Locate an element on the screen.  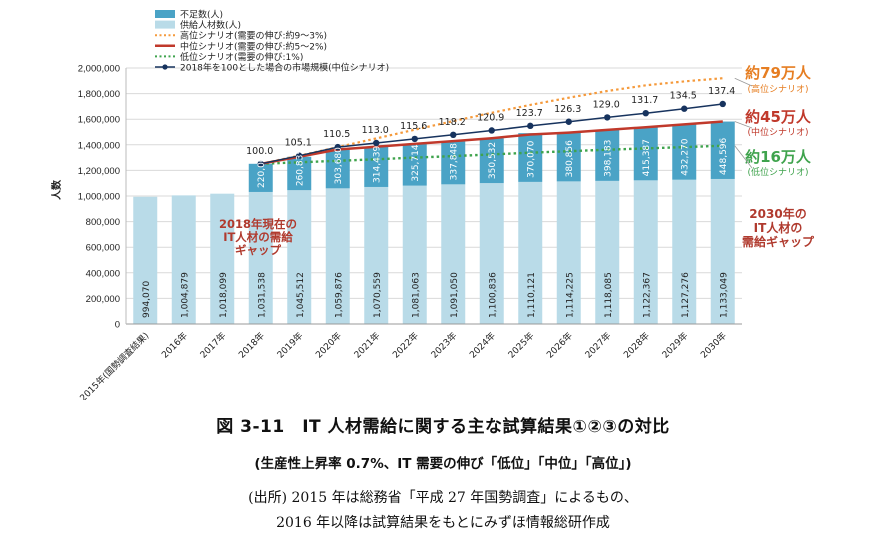
legend-marker is located at coordinates (165, 67).